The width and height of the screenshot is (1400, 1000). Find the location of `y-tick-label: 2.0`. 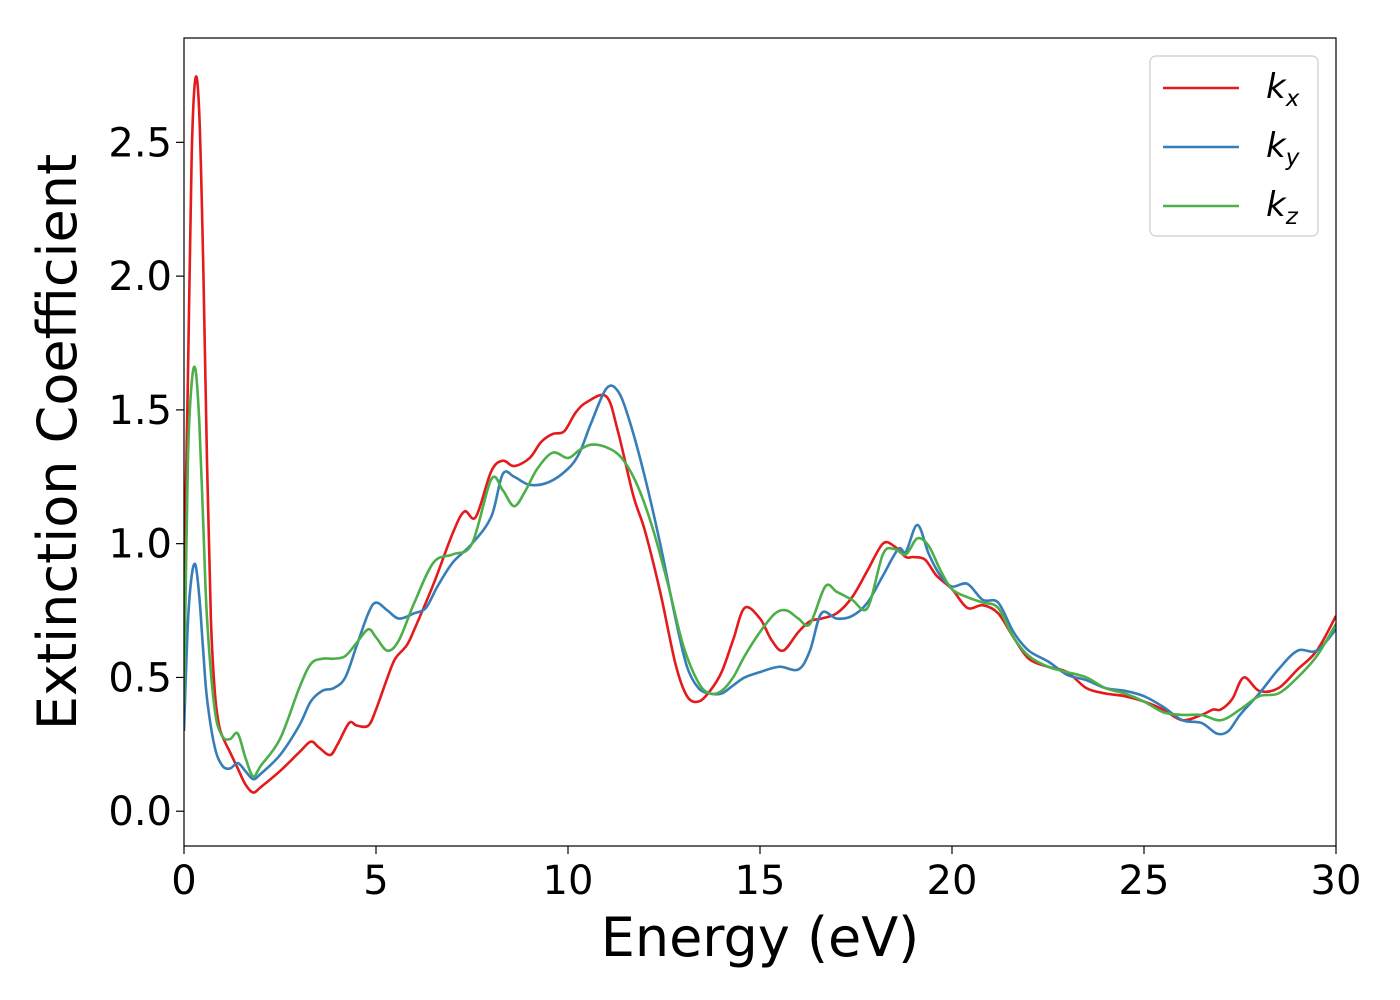

y-tick-label: 2.0 is located at coordinates (140, 277).